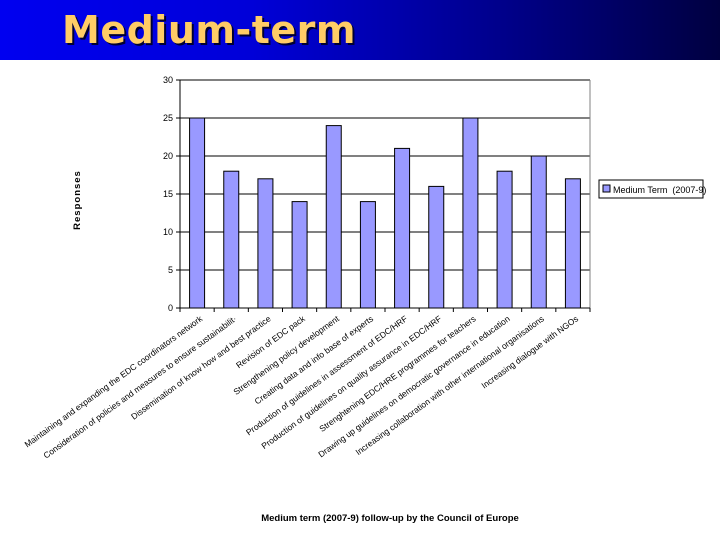 The width and height of the screenshot is (720, 539). I want to click on y-axis-title: Responses, so click(77, 200).